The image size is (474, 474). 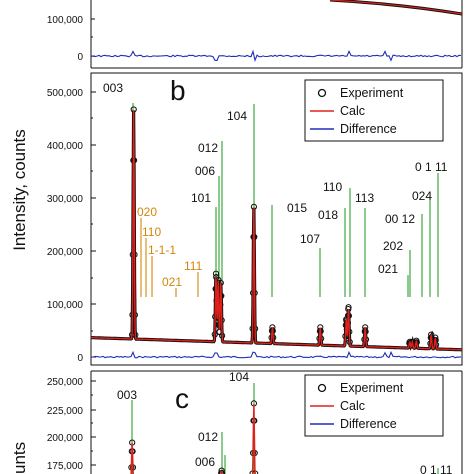 I want to click on peak-label-021: 021, so click(x=388, y=269).